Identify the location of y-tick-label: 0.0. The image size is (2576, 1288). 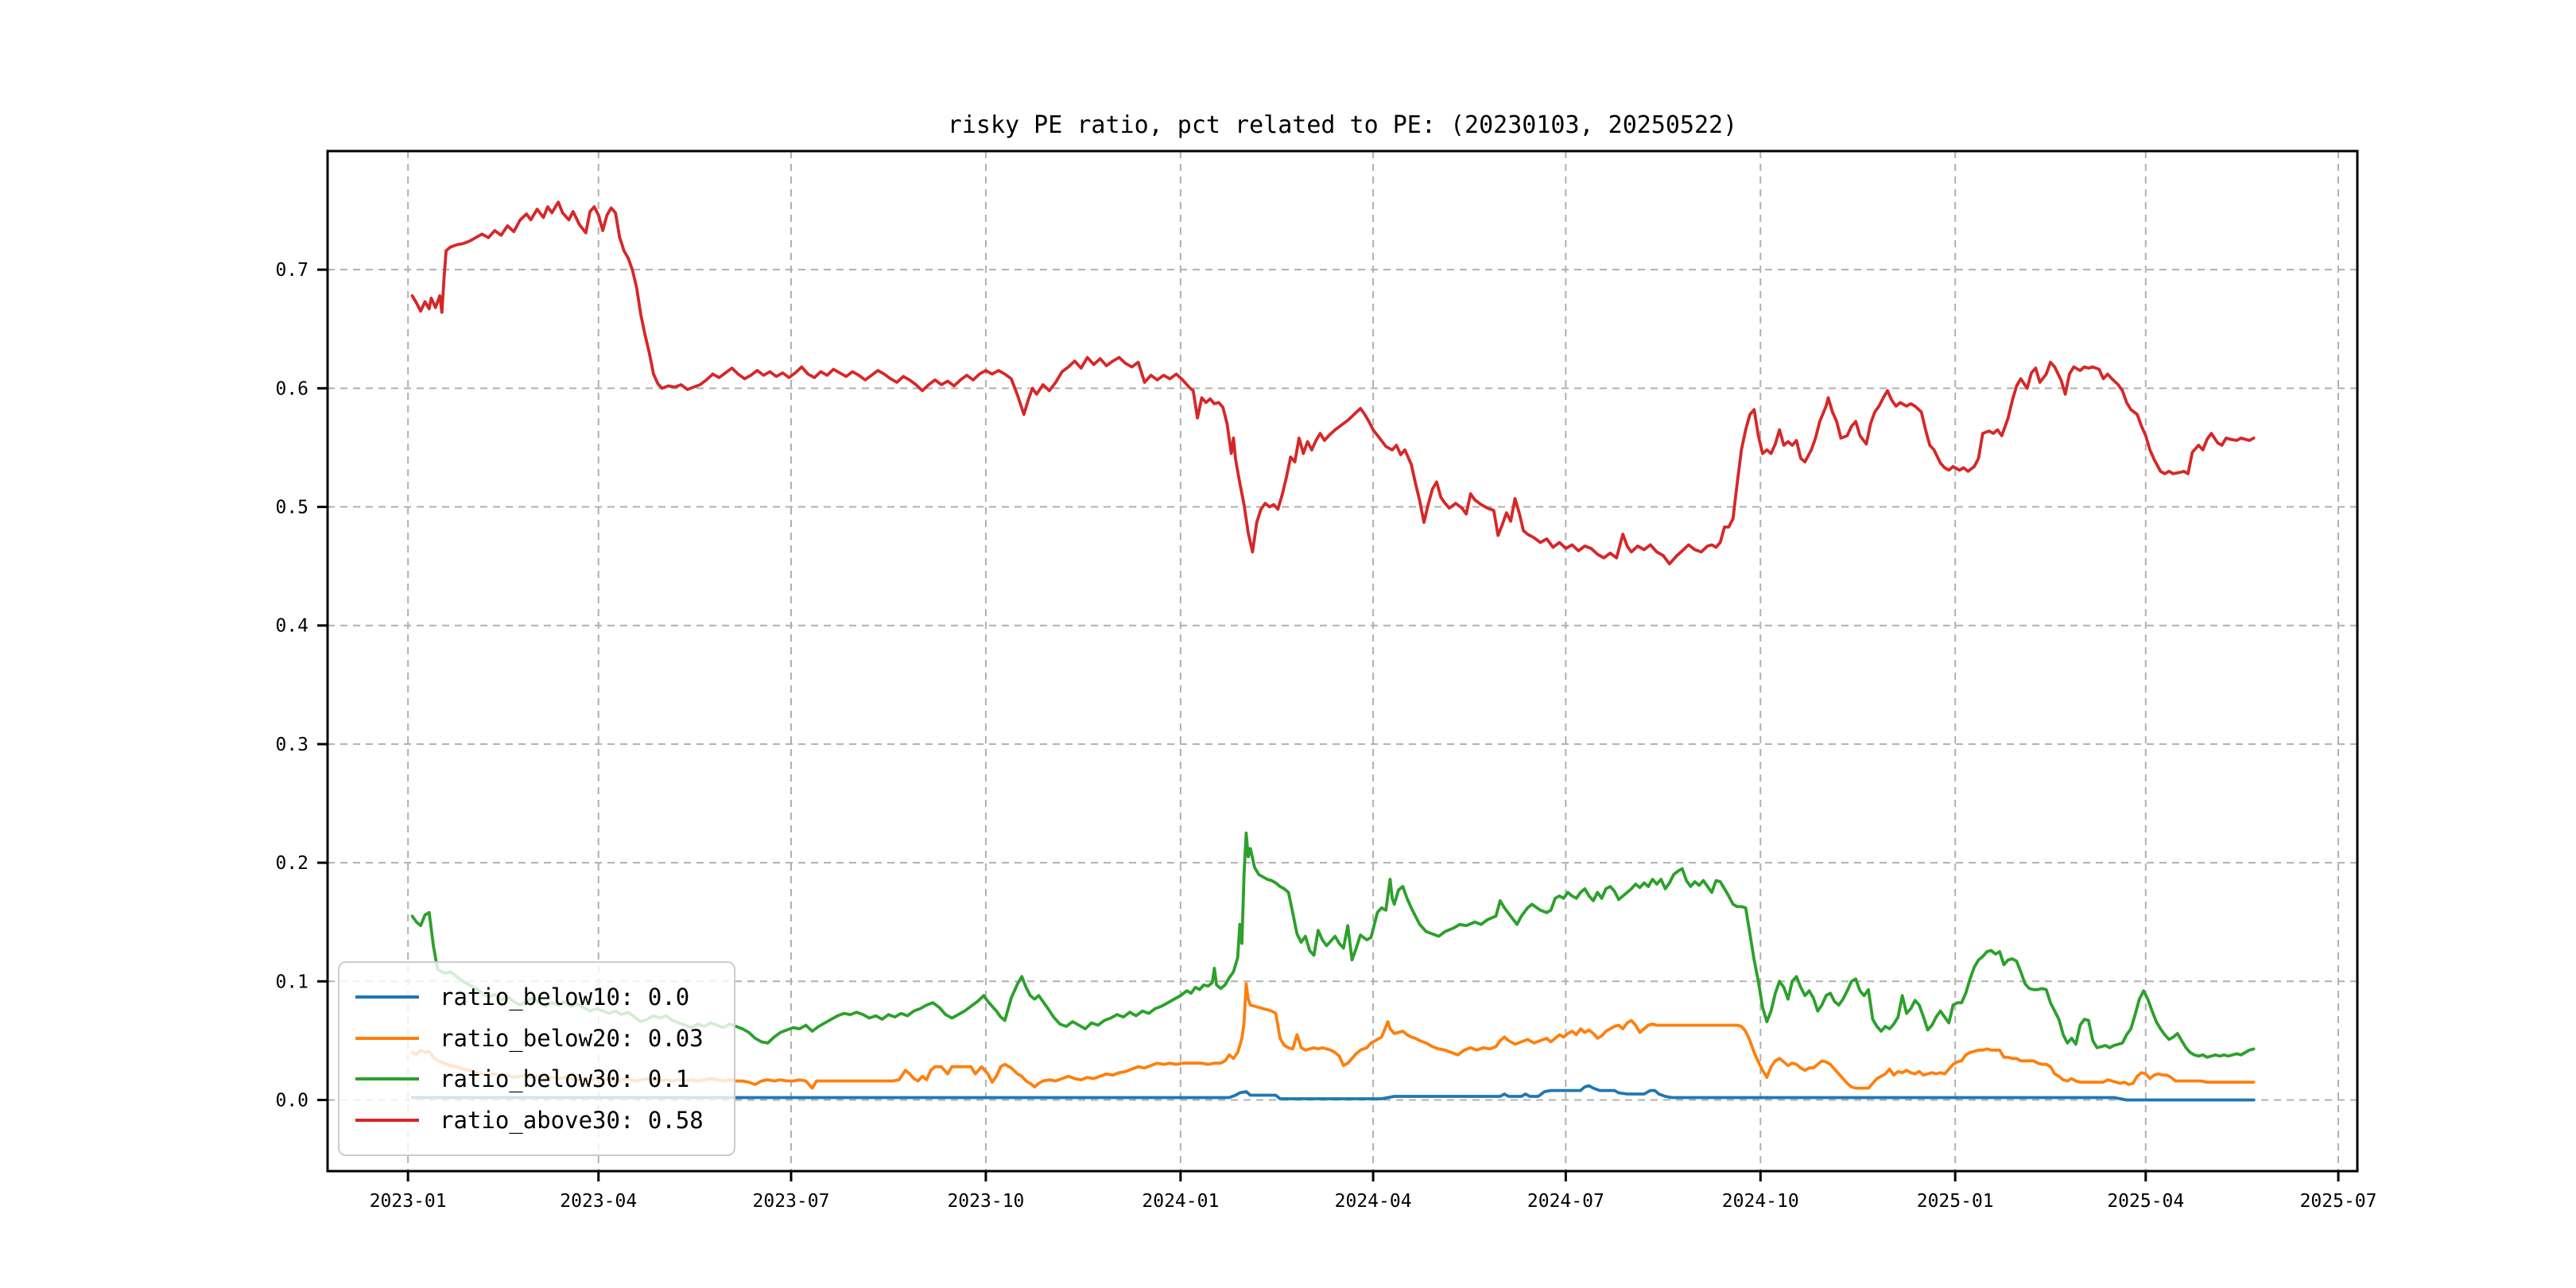
(292, 1100).